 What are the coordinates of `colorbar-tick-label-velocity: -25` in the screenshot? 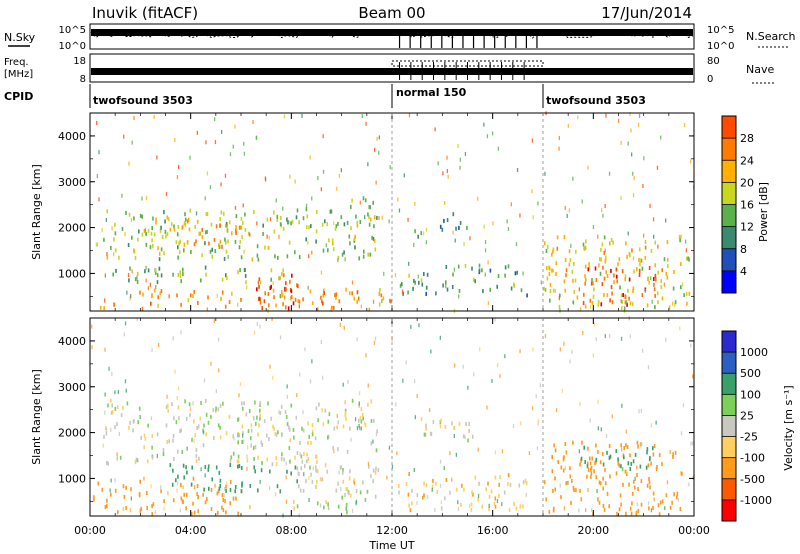 It's located at (749, 437).